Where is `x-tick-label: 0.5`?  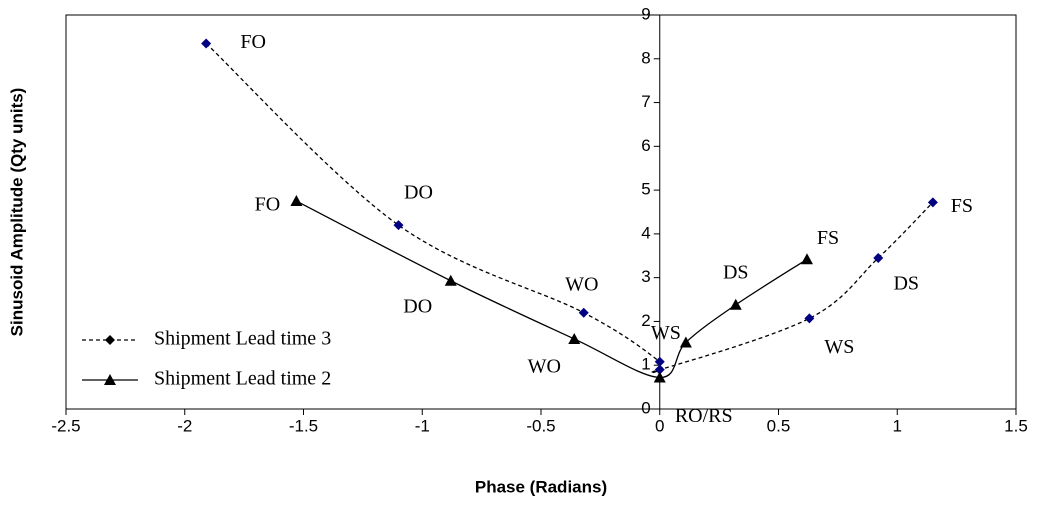 x-tick-label: 0.5 is located at coordinates (779, 425).